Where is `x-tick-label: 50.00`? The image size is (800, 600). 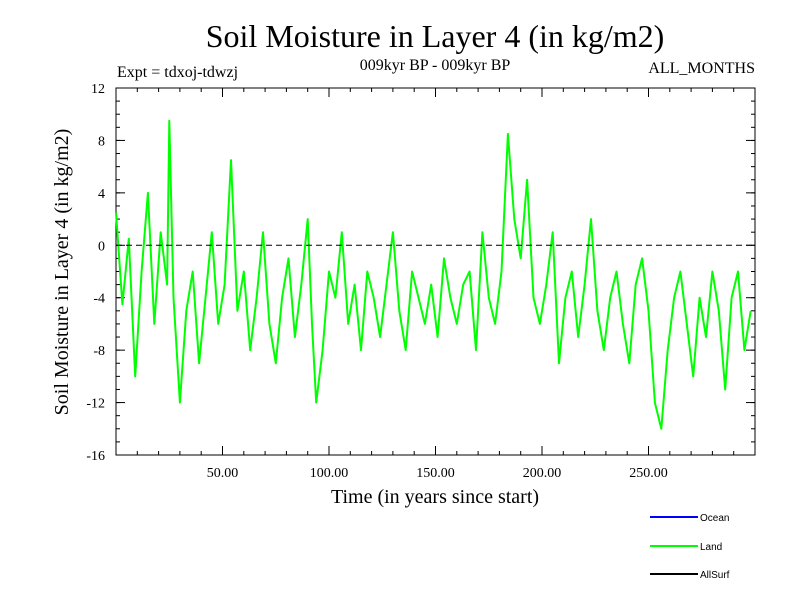 x-tick-label: 50.00 is located at coordinates (223, 473).